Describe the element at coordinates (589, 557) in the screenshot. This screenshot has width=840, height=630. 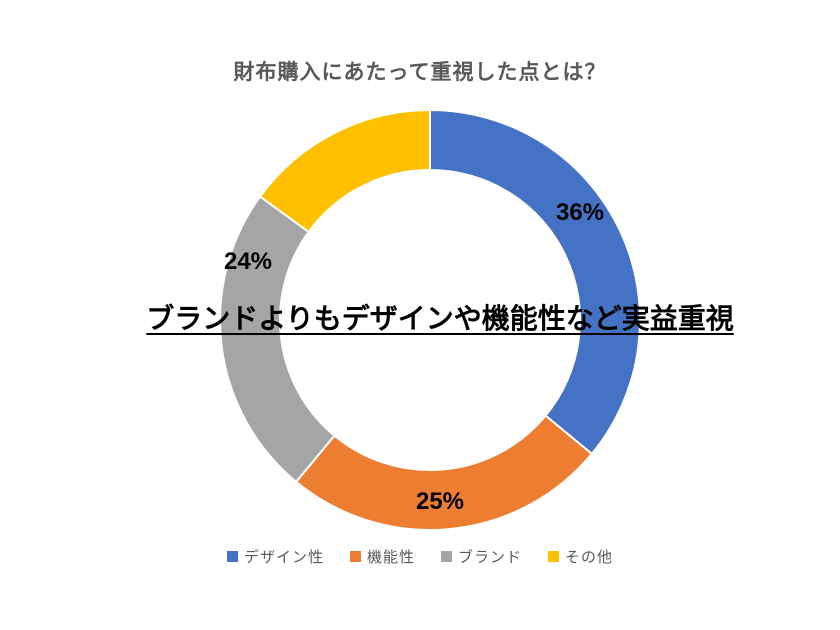
I see `legend-label-other: その他` at that location.